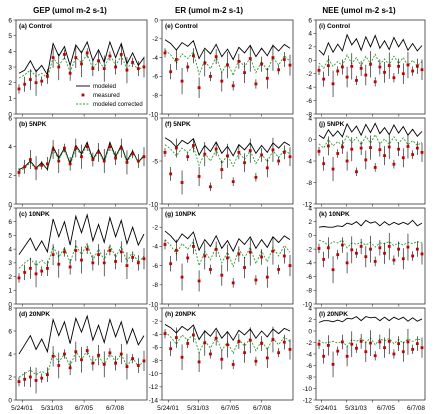 The width and height of the screenshot is (434, 414). Describe the element at coordinates (309, 101) in the screenshot. I see `y-tick-label: -6` at that location.